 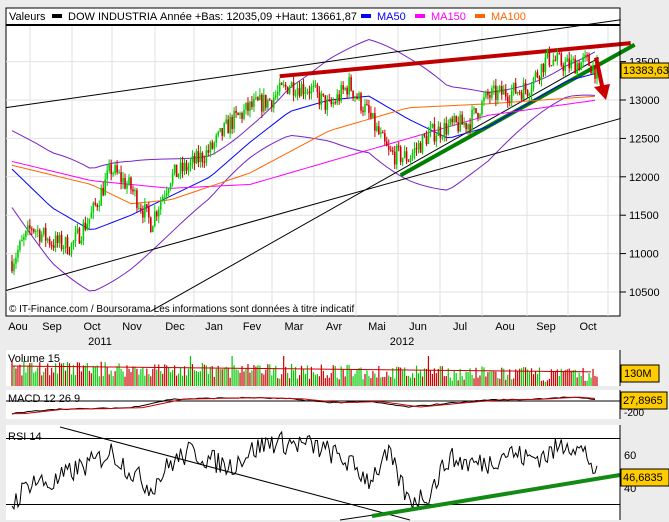 I want to click on month-label: Aou, so click(x=18, y=327).